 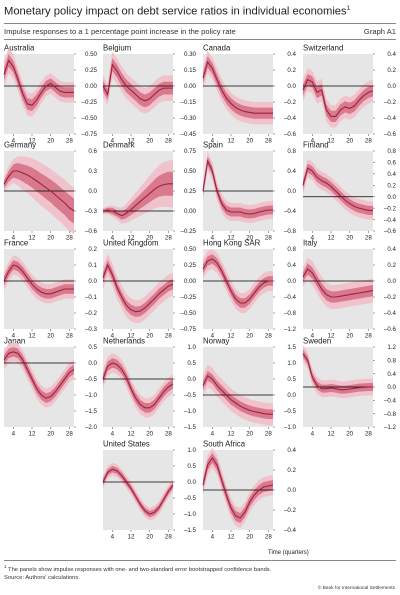 I want to click on response-line-norway, so click(x=237, y=394).